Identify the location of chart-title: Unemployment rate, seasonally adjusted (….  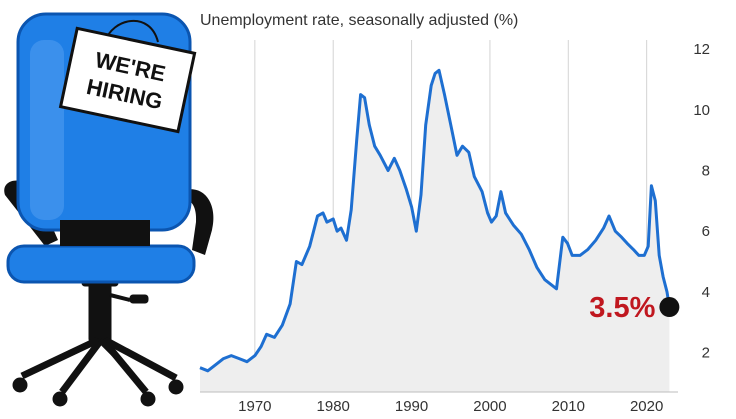
(359, 20).